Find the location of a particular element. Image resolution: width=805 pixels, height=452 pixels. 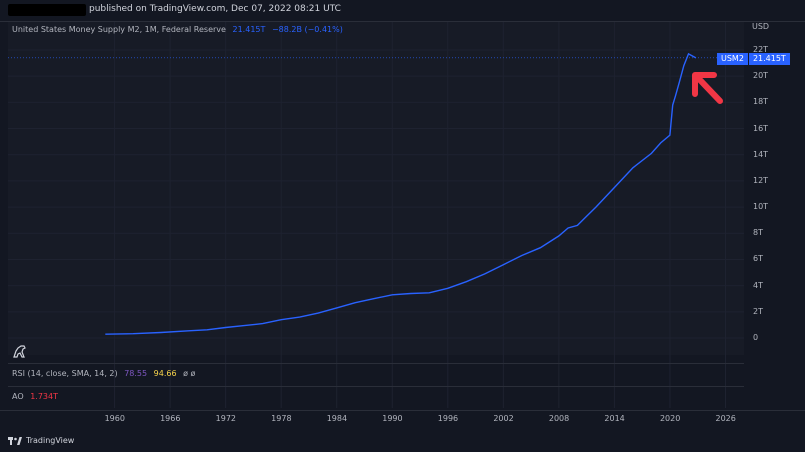

y-tick-label: 14T is located at coordinates (761, 154).